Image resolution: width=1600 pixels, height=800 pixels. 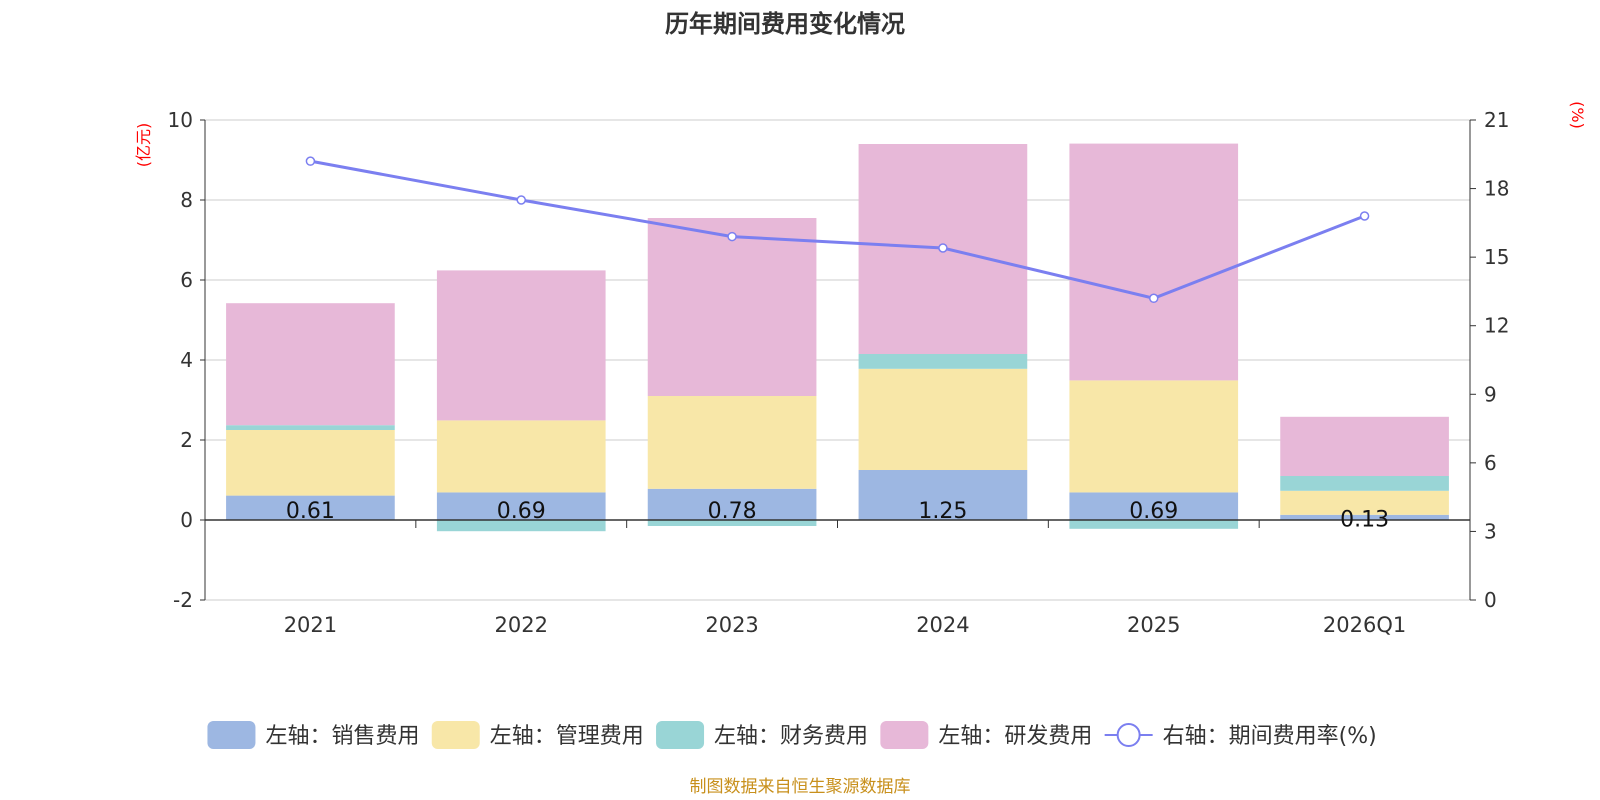 What do you see at coordinates (186, 440) in the screenshot?
I see `left-axis-tick-label: 2` at bounding box center [186, 440].